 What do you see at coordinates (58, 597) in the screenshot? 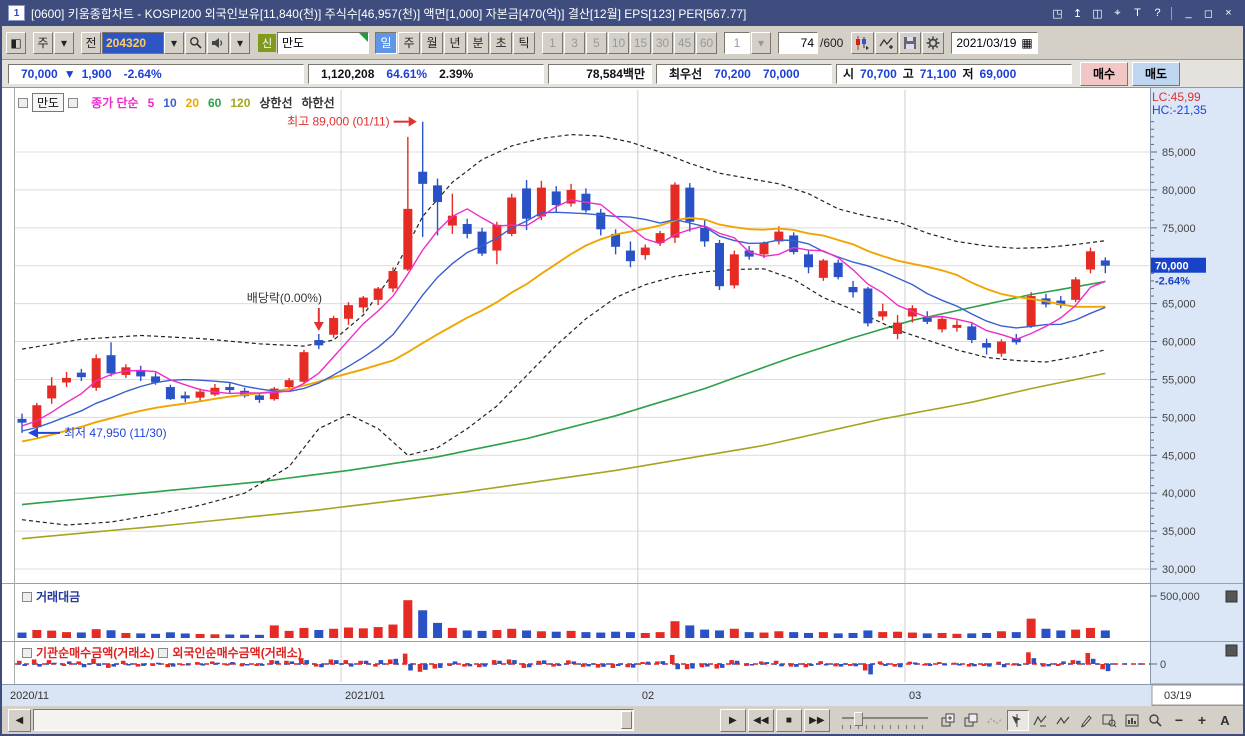
I see `volume-label: 거래대금` at bounding box center [58, 597].